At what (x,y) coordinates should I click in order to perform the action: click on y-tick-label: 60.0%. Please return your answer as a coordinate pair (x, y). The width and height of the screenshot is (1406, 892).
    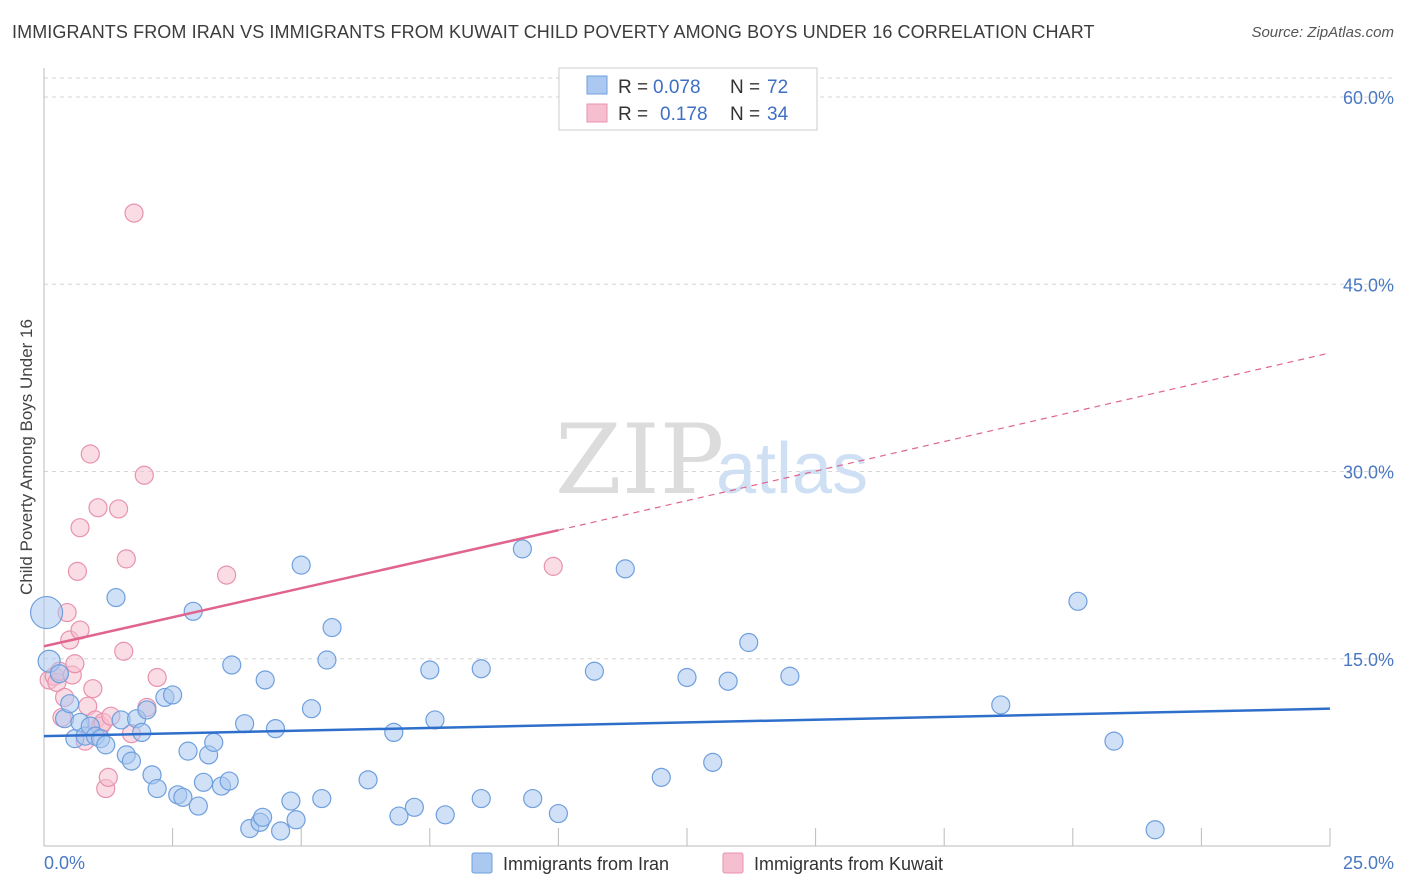
    Looking at the image, I should click on (1368, 98).